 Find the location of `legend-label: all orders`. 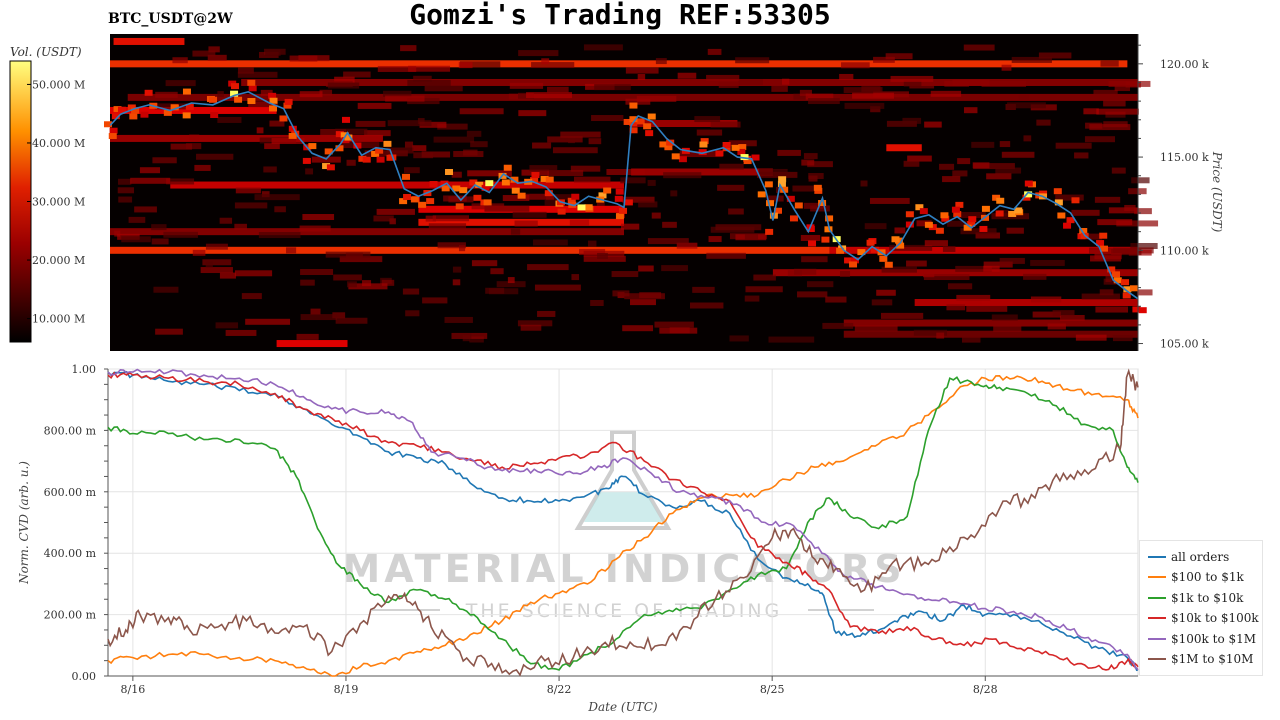

legend-label: all orders is located at coordinates (1200, 557).